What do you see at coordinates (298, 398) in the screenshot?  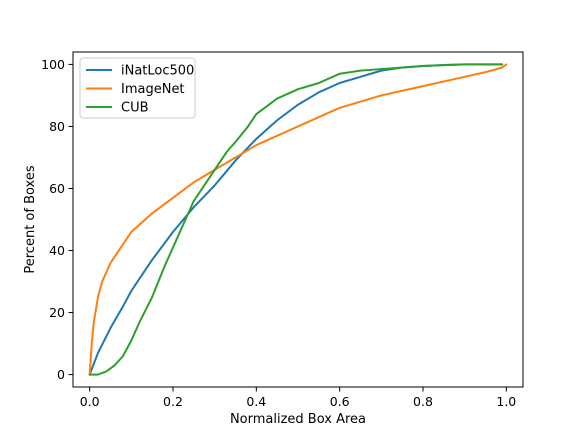 I see `x-axis: 0.0 0.2 0.4 0.6 0.8 1.0` at bounding box center [298, 398].